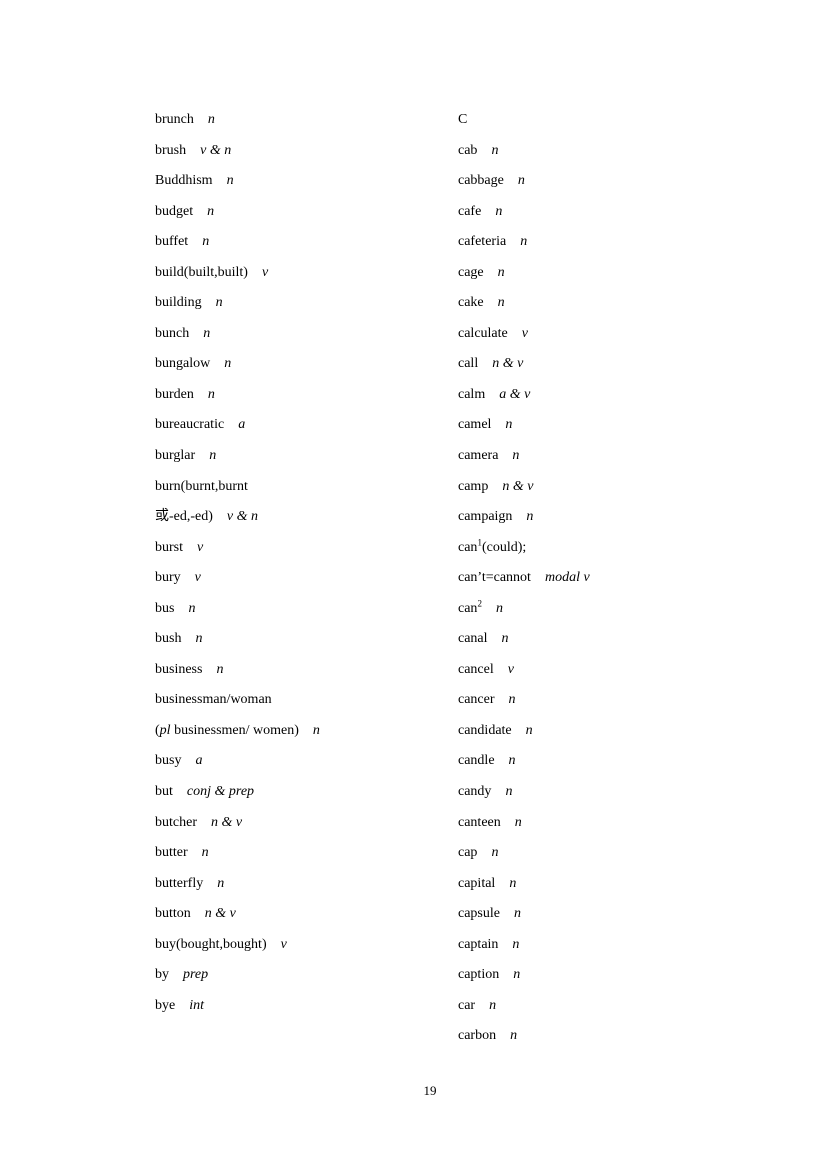 The height and width of the screenshot is (1169, 826). What do you see at coordinates (179, 883) in the screenshot?
I see `entry-word: butterfly` at bounding box center [179, 883].